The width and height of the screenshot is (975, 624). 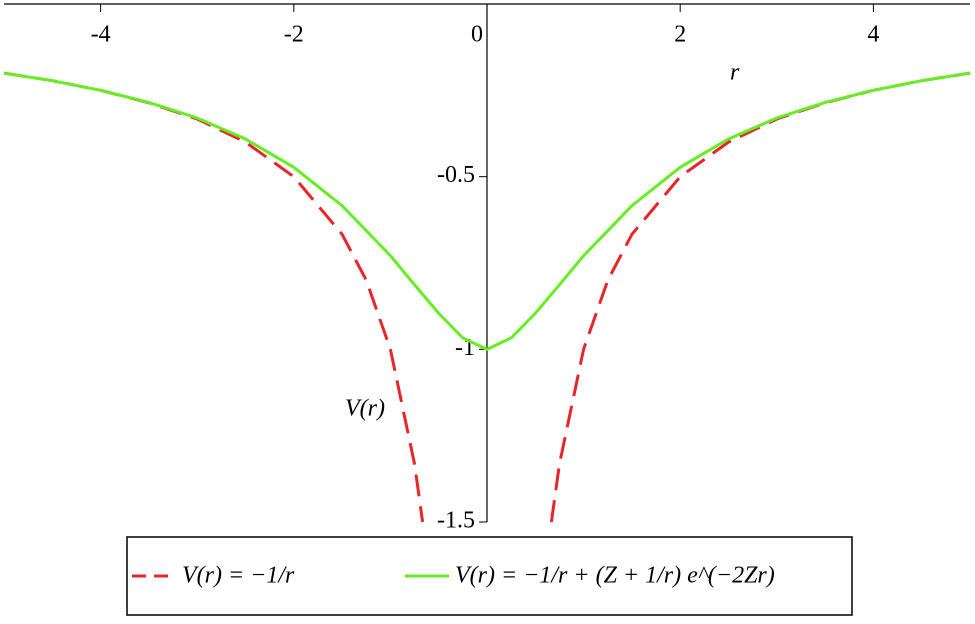 I want to click on x-tick-label: 0, so click(x=477, y=35).